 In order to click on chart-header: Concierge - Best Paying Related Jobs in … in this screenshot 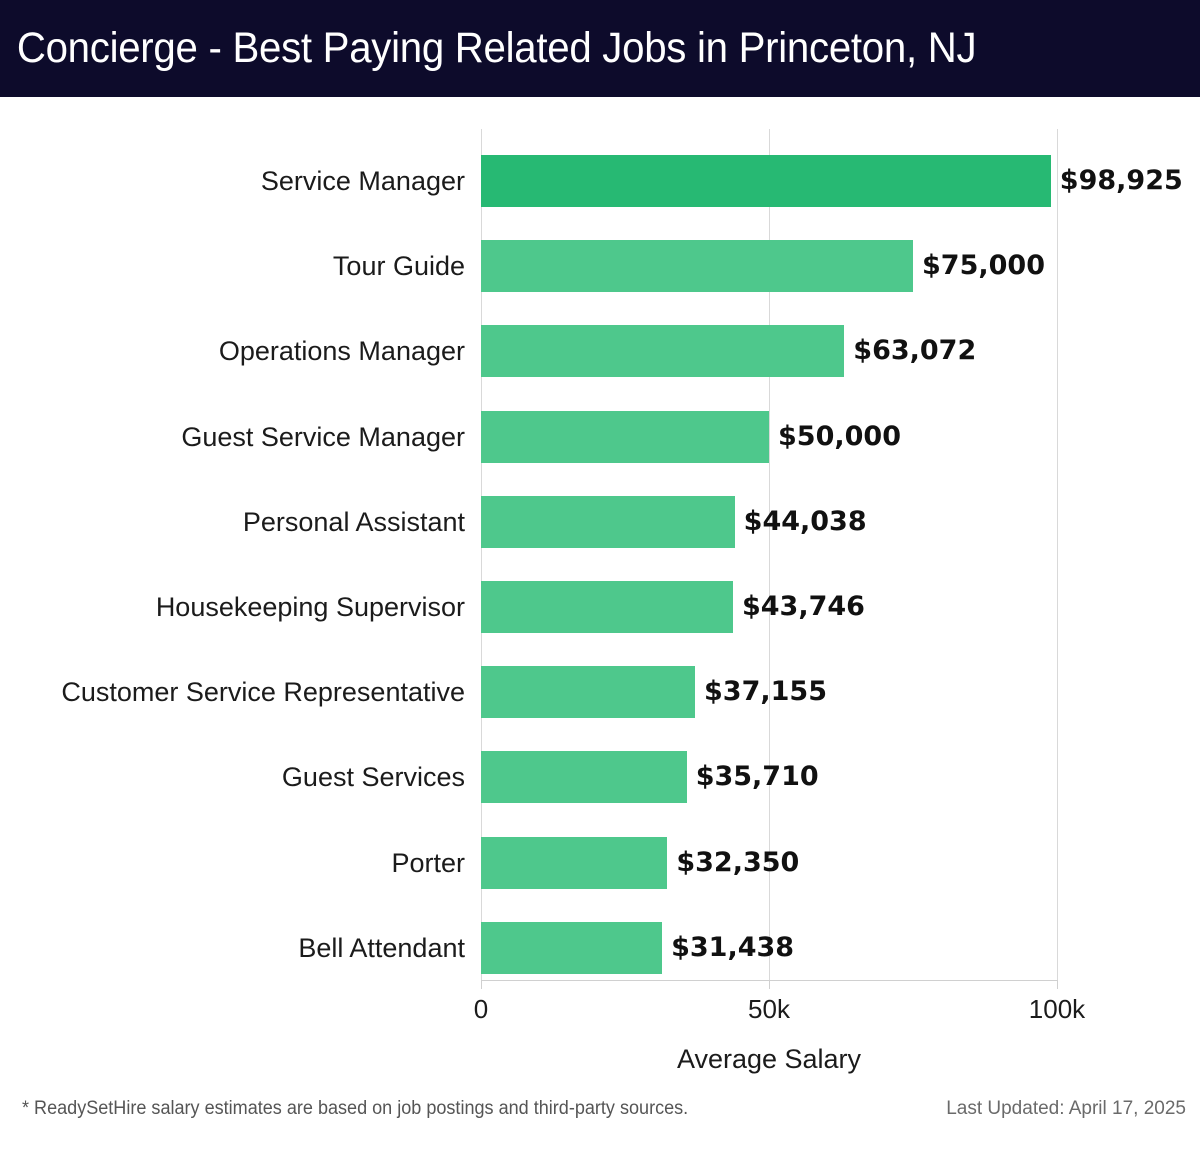, I will do `click(600, 48)`.